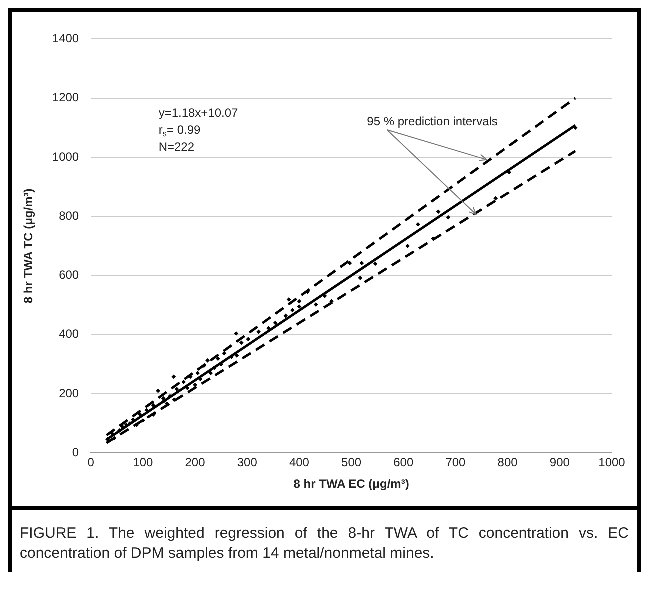  What do you see at coordinates (66, 39) in the screenshot?
I see `y-tick-label: 1400` at bounding box center [66, 39].